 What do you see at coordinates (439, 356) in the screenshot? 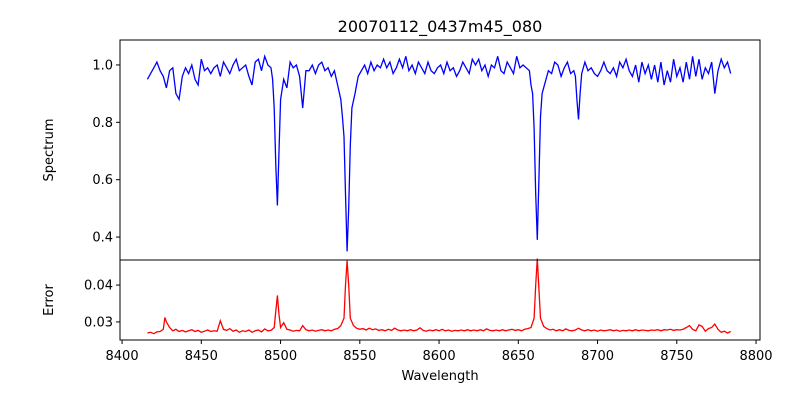
I see `xtick-label: 8600` at bounding box center [439, 356].